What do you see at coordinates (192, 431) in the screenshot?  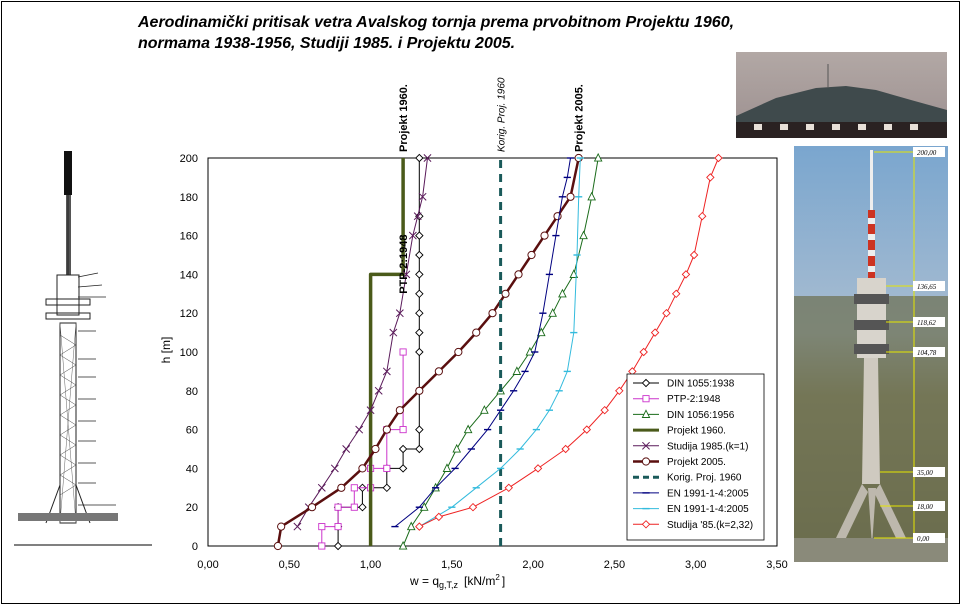 I see `y-tick-label: 60` at bounding box center [192, 431].